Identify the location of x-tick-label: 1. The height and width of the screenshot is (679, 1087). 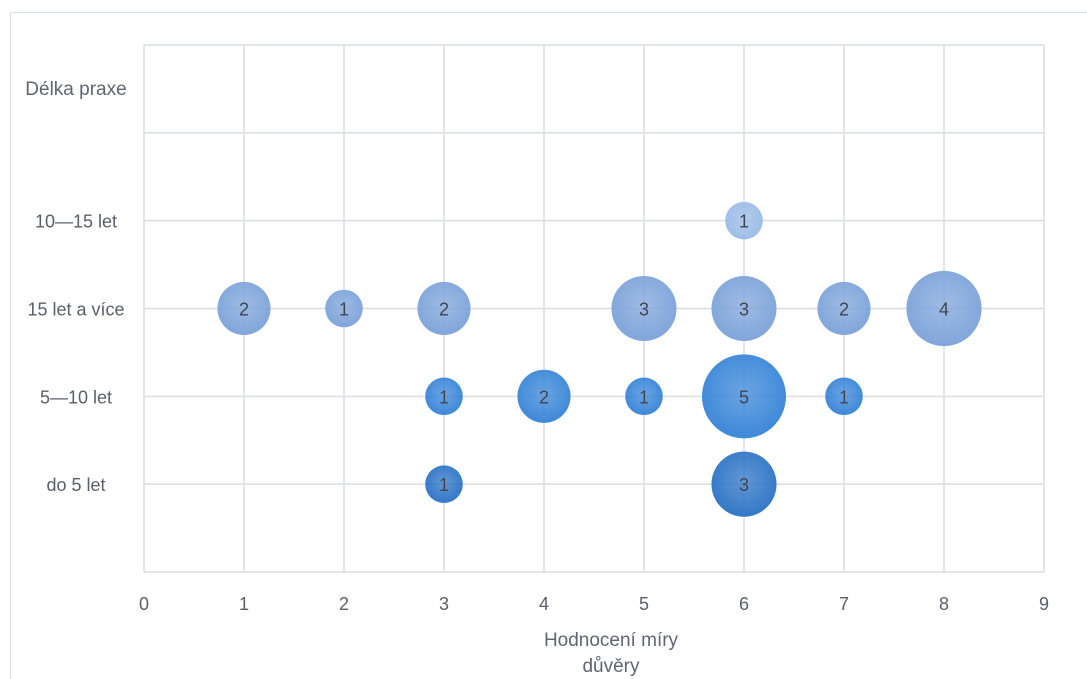
(244, 604).